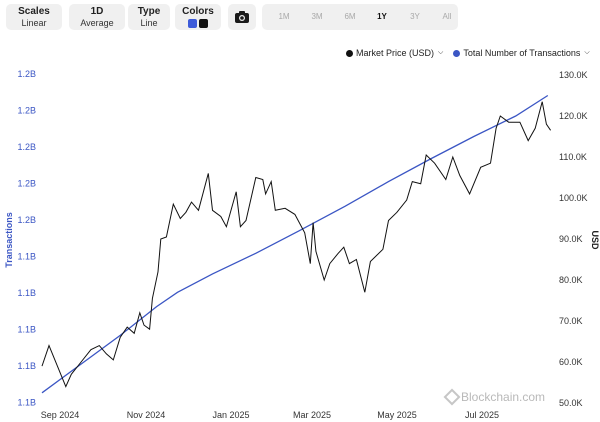  I want to click on right-axis-title: USD, so click(595, 240).